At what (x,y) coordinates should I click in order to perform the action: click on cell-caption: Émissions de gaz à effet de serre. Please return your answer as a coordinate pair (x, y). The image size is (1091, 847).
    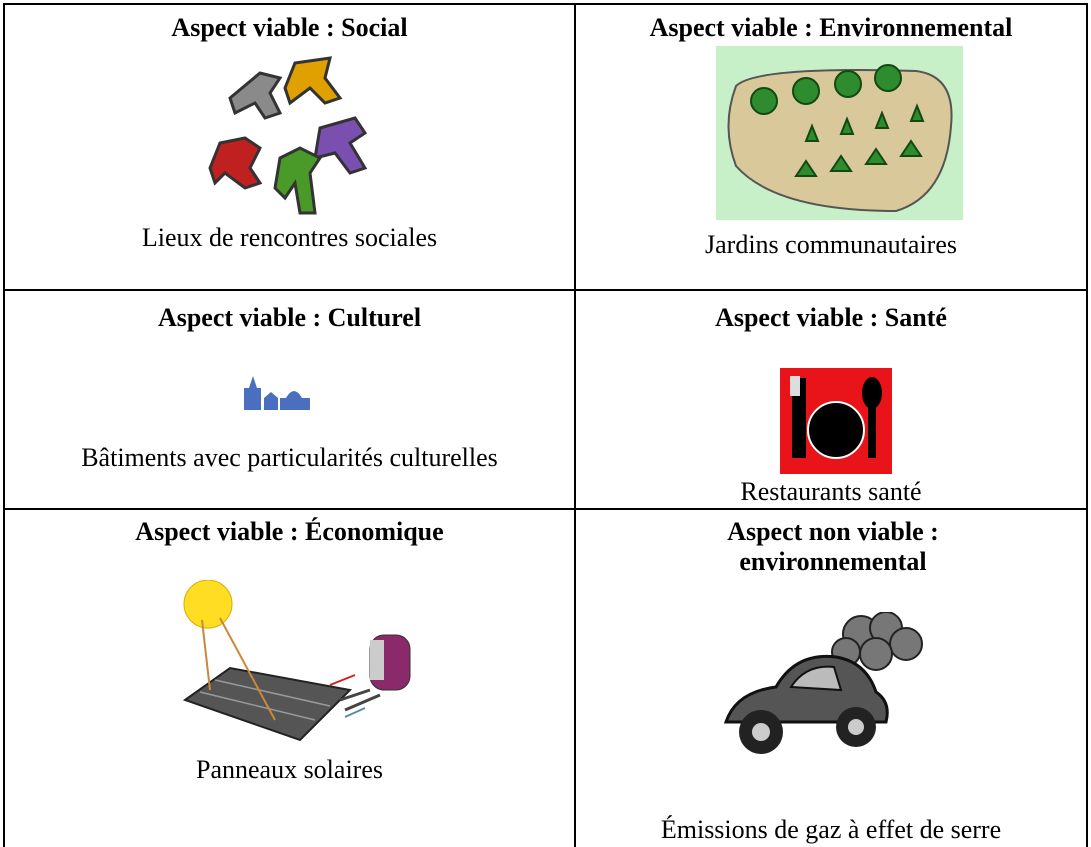
    Looking at the image, I should click on (831, 829).